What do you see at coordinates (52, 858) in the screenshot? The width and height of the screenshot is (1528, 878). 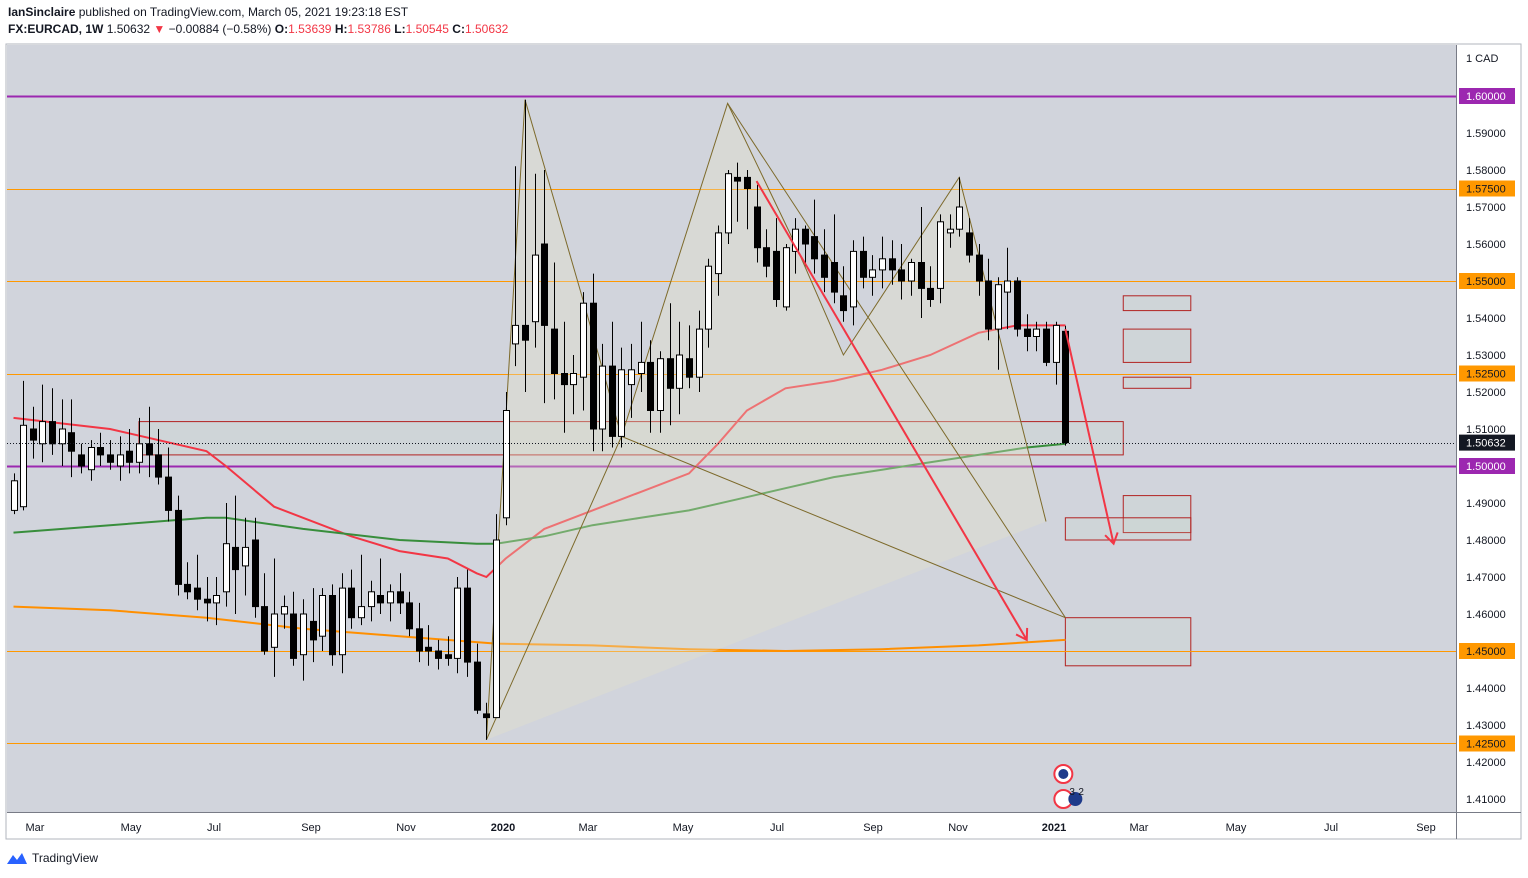 I see `tradingview-logo: TradingView` at bounding box center [52, 858].